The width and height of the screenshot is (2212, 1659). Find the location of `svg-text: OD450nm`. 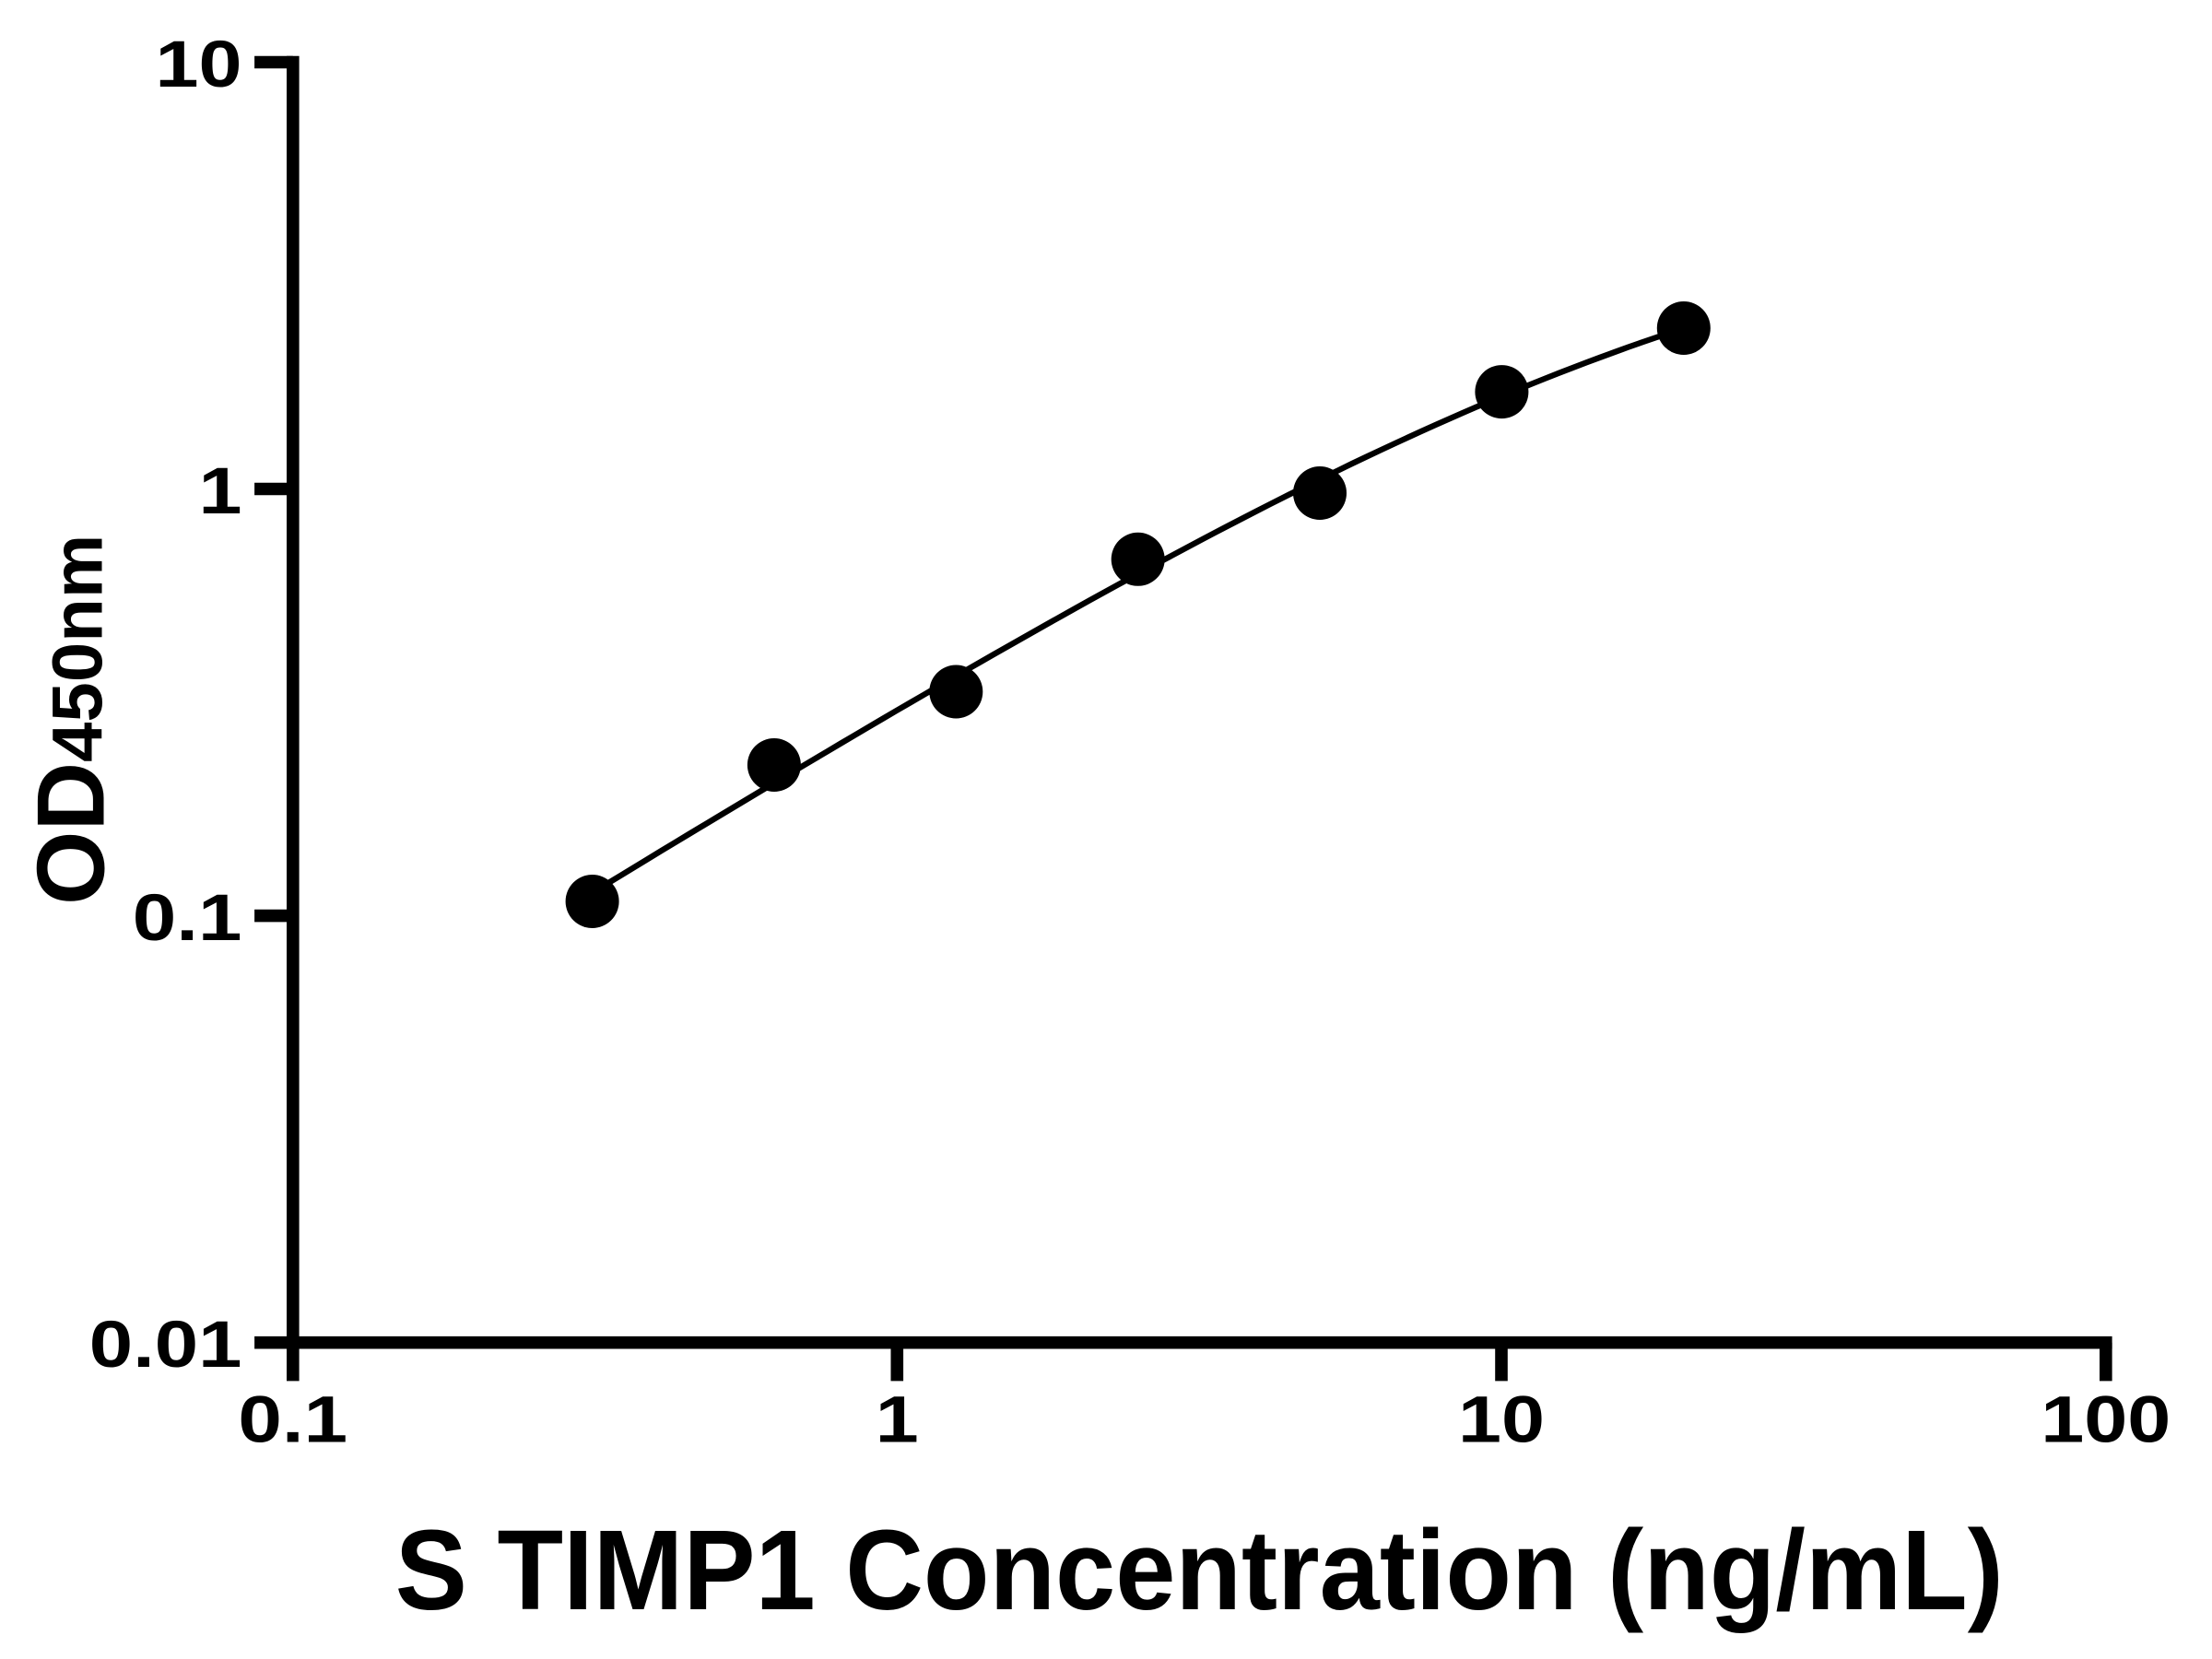

svg-text: OD450nm is located at coordinates (71, 720).